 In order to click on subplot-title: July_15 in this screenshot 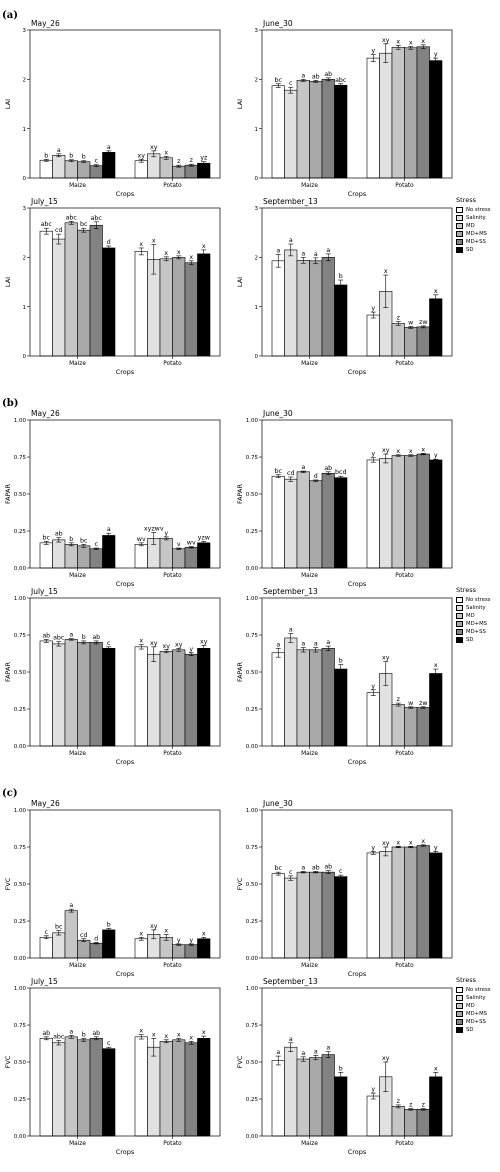, I will do `click(44, 981)`.